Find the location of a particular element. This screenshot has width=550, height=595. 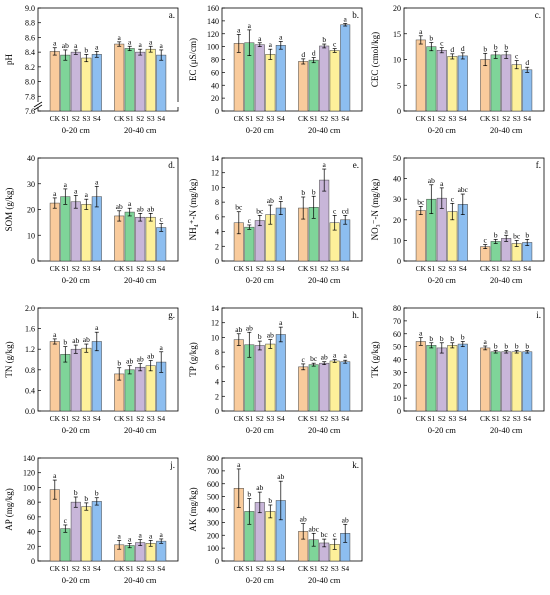

plot-frame is located at coordinates (474, 209).